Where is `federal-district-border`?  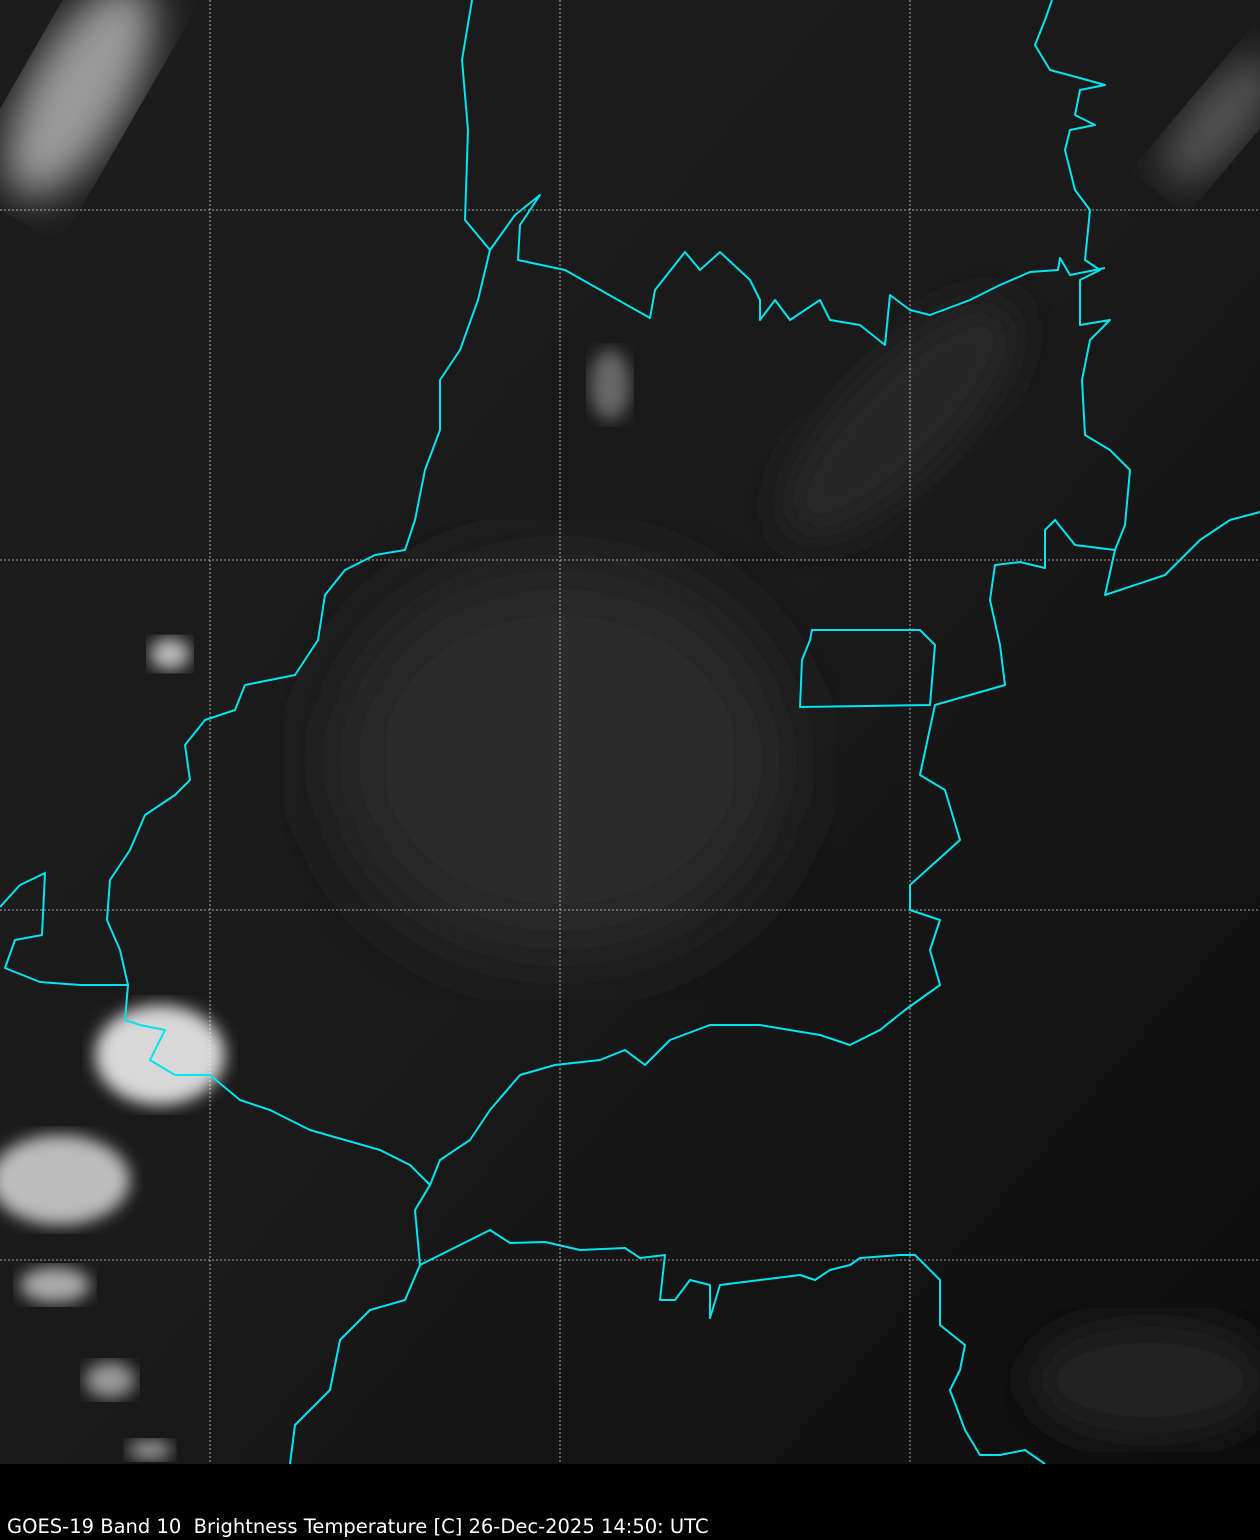 federal-district-border is located at coordinates (867, 668).